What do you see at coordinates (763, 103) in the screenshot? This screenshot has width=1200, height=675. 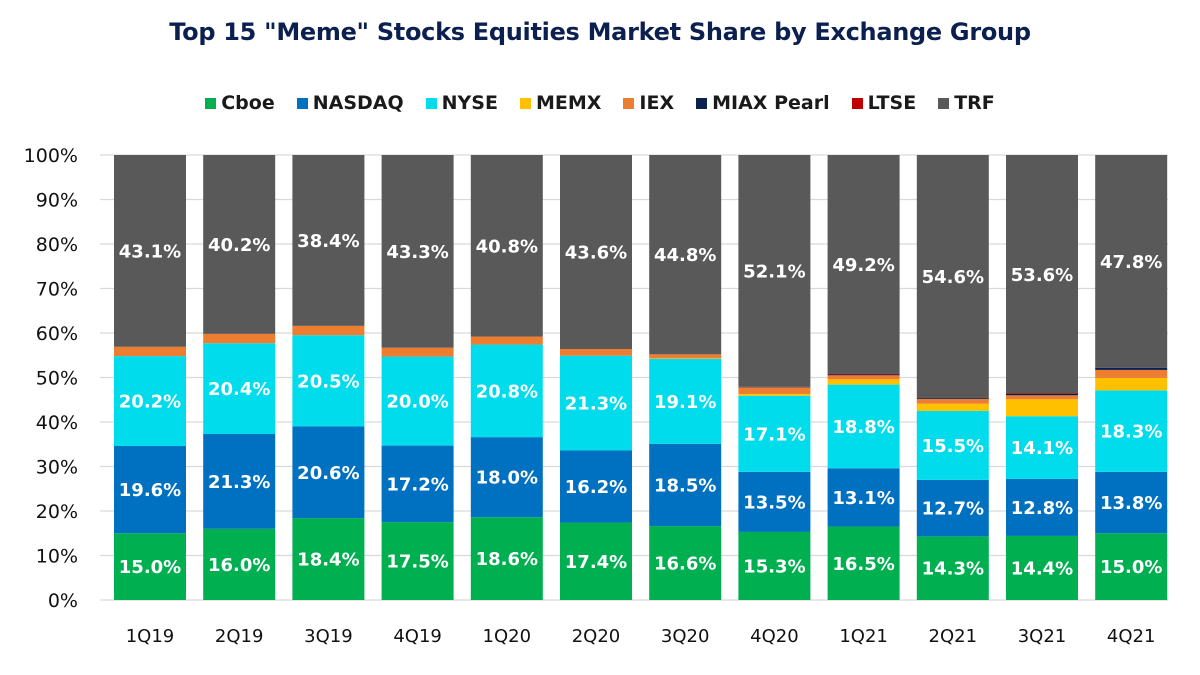 I see `legend-item-miax-pearl: MIAX Pearl` at bounding box center [763, 103].